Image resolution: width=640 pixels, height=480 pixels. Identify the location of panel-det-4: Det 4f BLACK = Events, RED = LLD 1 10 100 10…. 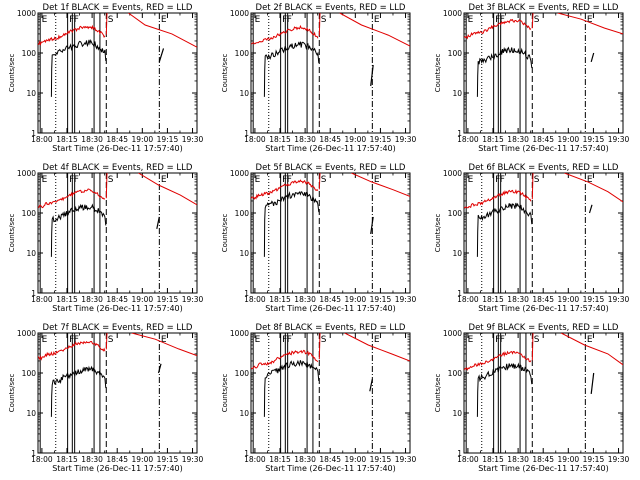
(106, 238).